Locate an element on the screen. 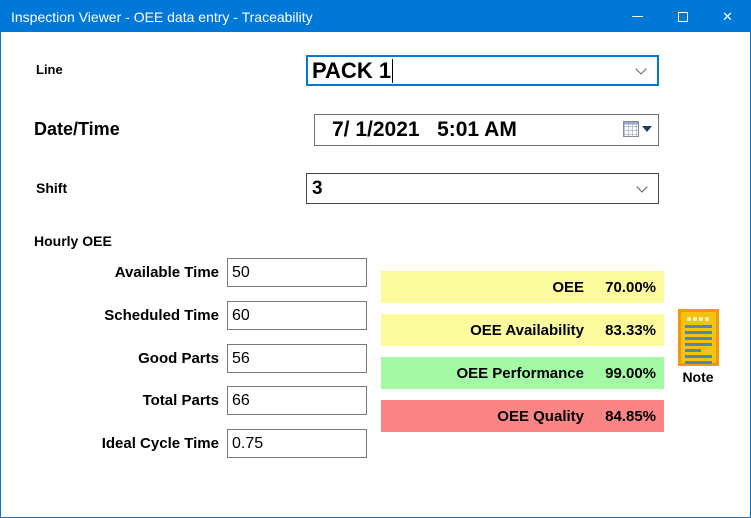 This screenshot has height=518, width=751. oee-label: OEE is located at coordinates (568, 287).